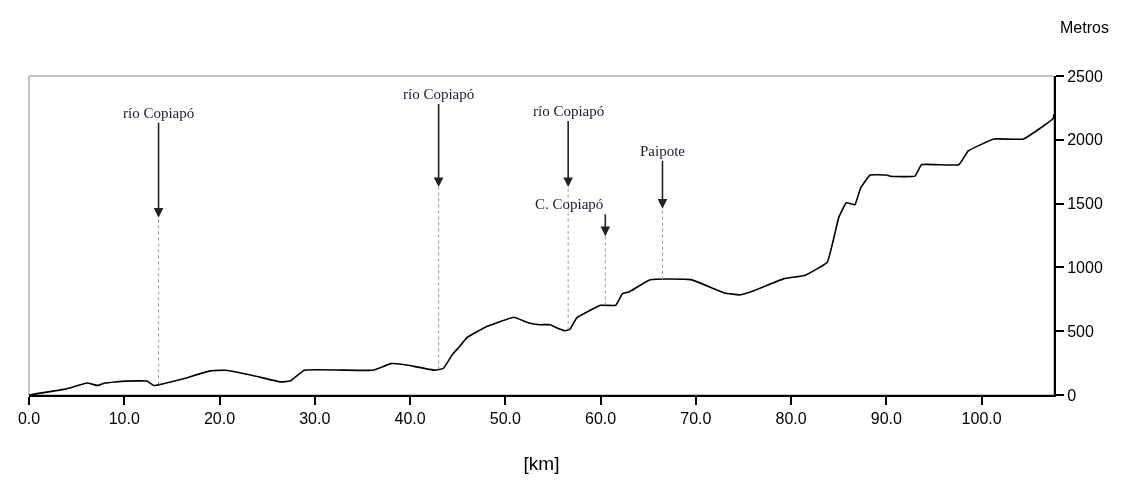  Describe the element at coordinates (1085, 267) in the screenshot. I see `y-tick-label: 1000` at that location.